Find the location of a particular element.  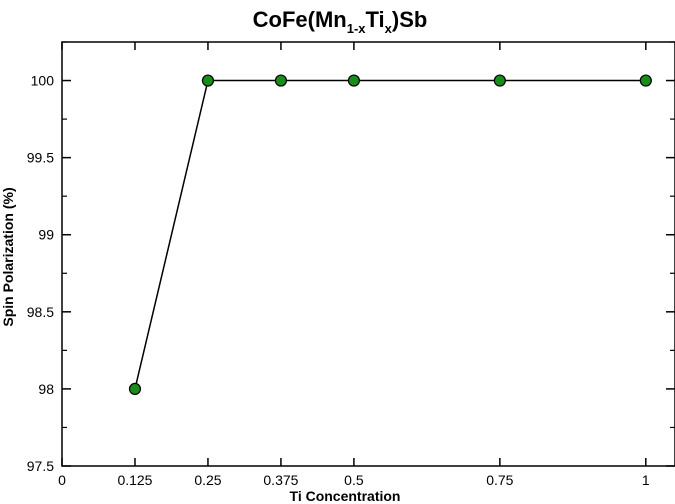

y-tick-label: 98.5 is located at coordinates (40, 312).